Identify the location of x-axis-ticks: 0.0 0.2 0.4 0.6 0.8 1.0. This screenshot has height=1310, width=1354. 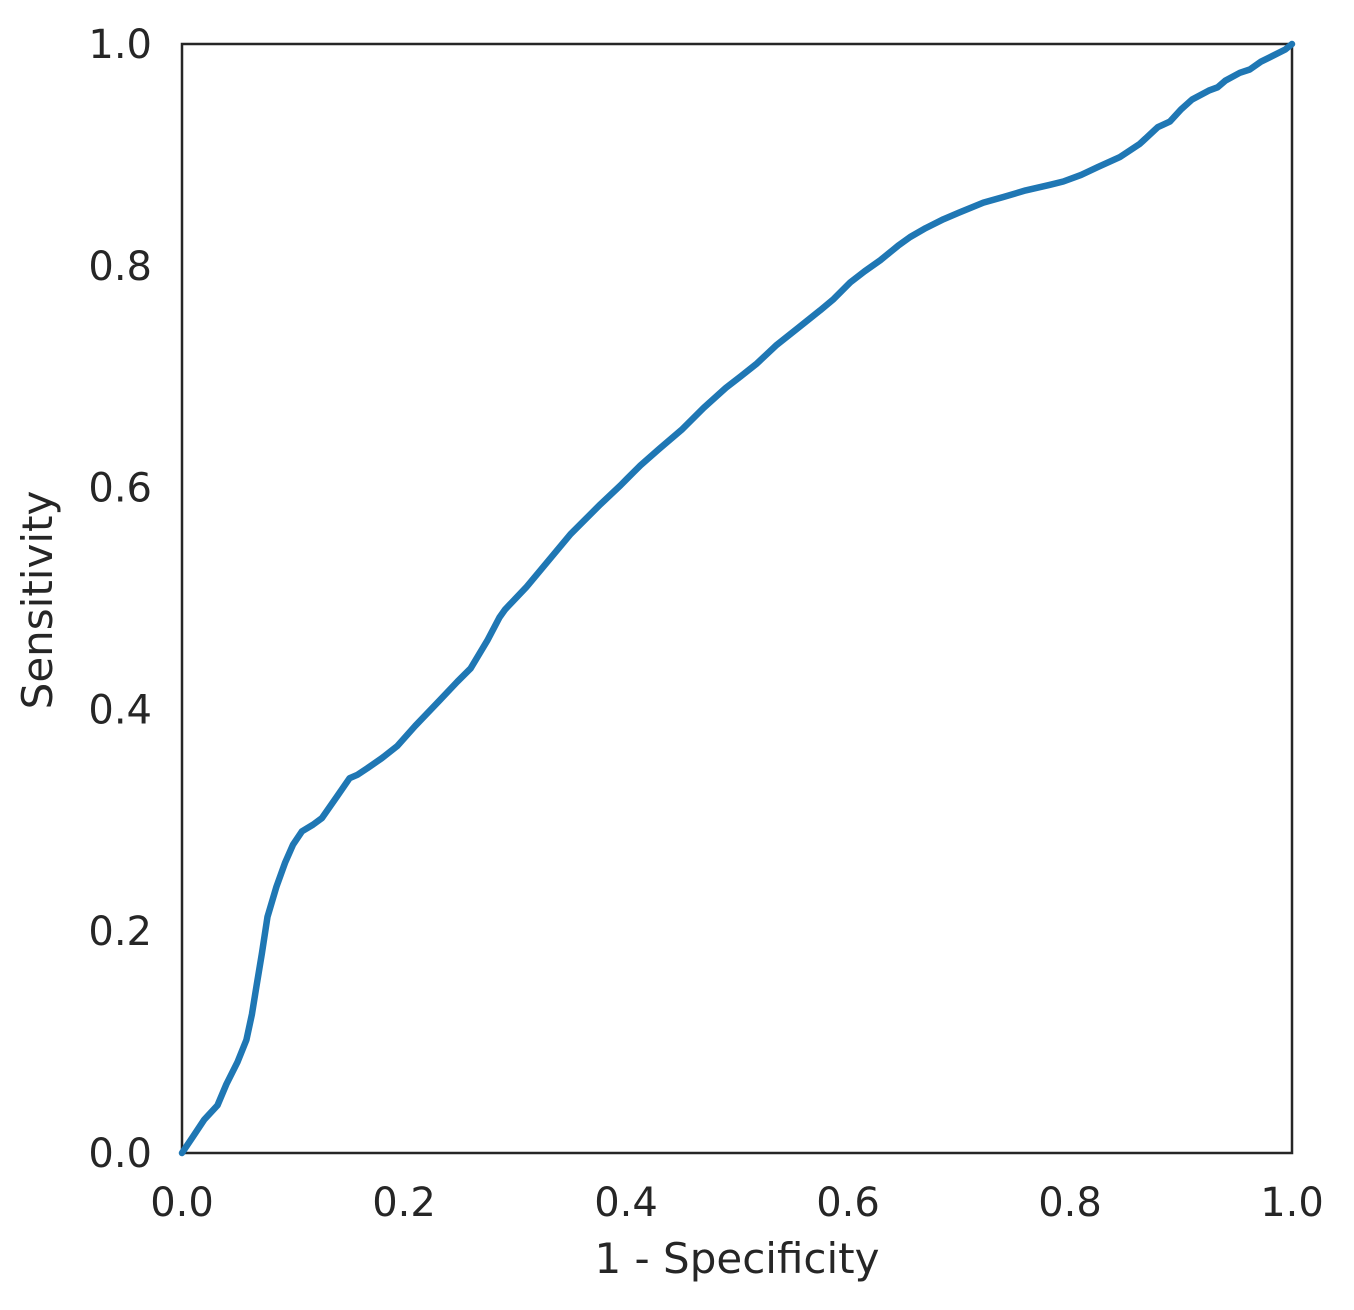
(737, 1203).